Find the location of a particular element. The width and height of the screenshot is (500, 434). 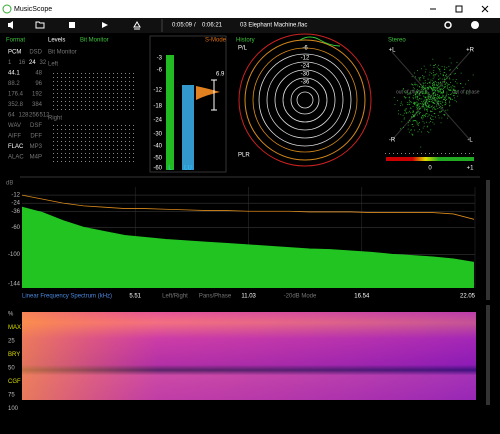

format-item: DSF is located at coordinates (36, 126).